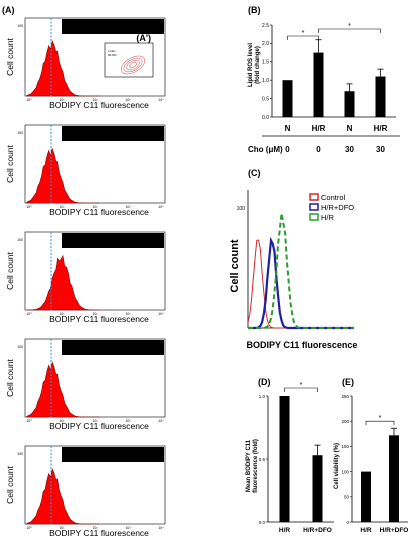  I want to click on condition-label: H/R + Cho, so click(113, 455).